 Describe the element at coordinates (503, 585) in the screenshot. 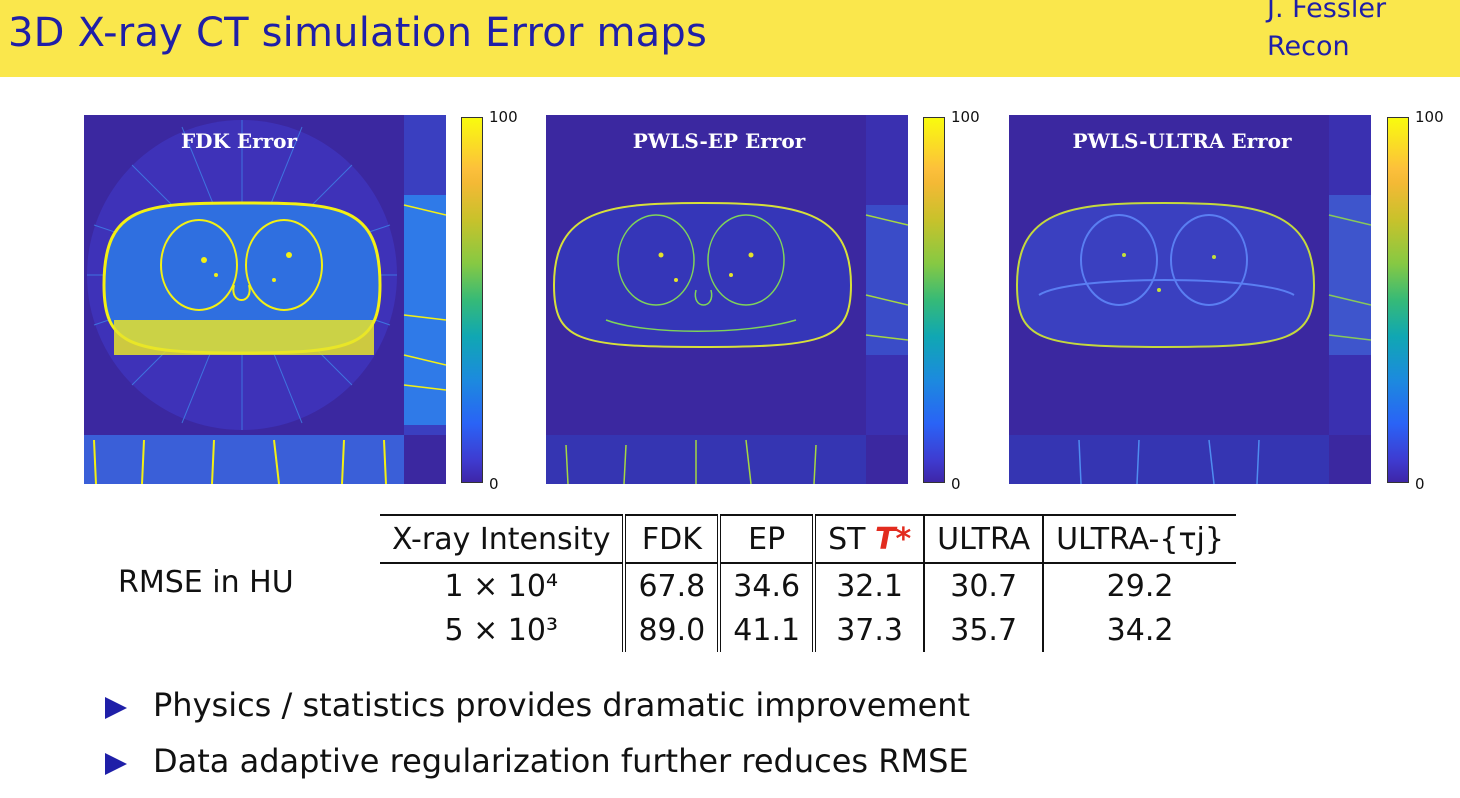

I see `cell-intensity: 1 × 10⁴` at that location.